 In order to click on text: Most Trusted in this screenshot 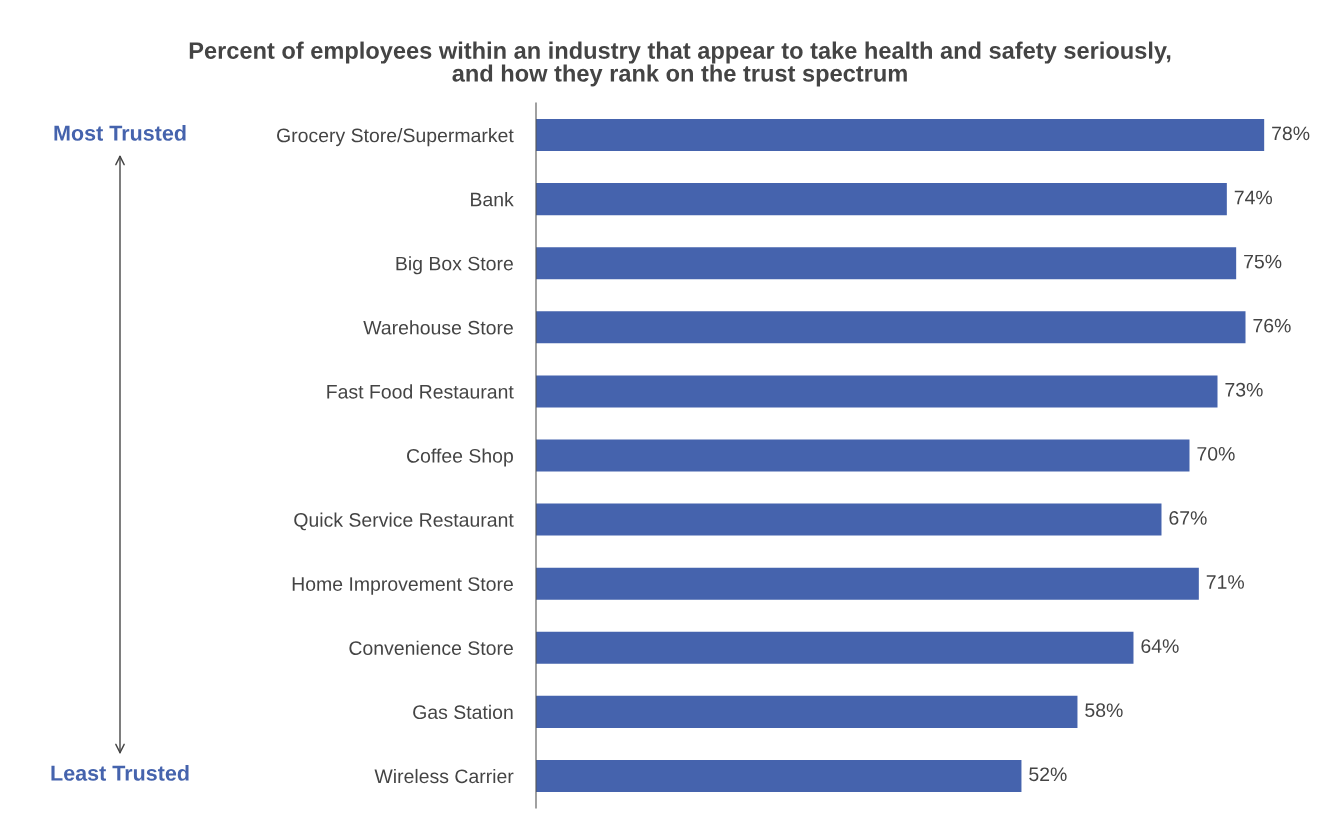, I will do `click(120, 132)`.